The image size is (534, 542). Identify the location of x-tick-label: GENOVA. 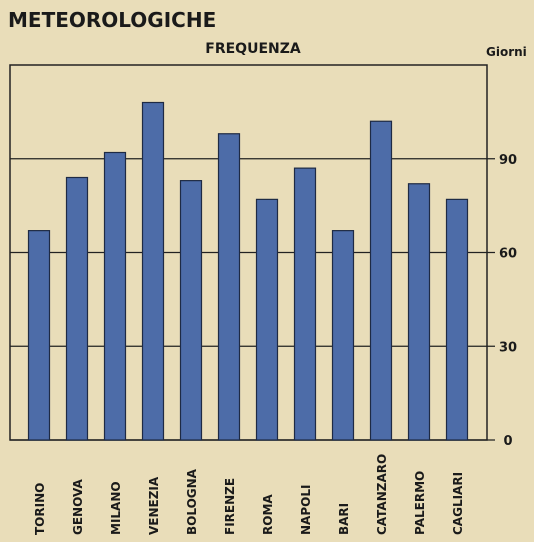
(78, 507).